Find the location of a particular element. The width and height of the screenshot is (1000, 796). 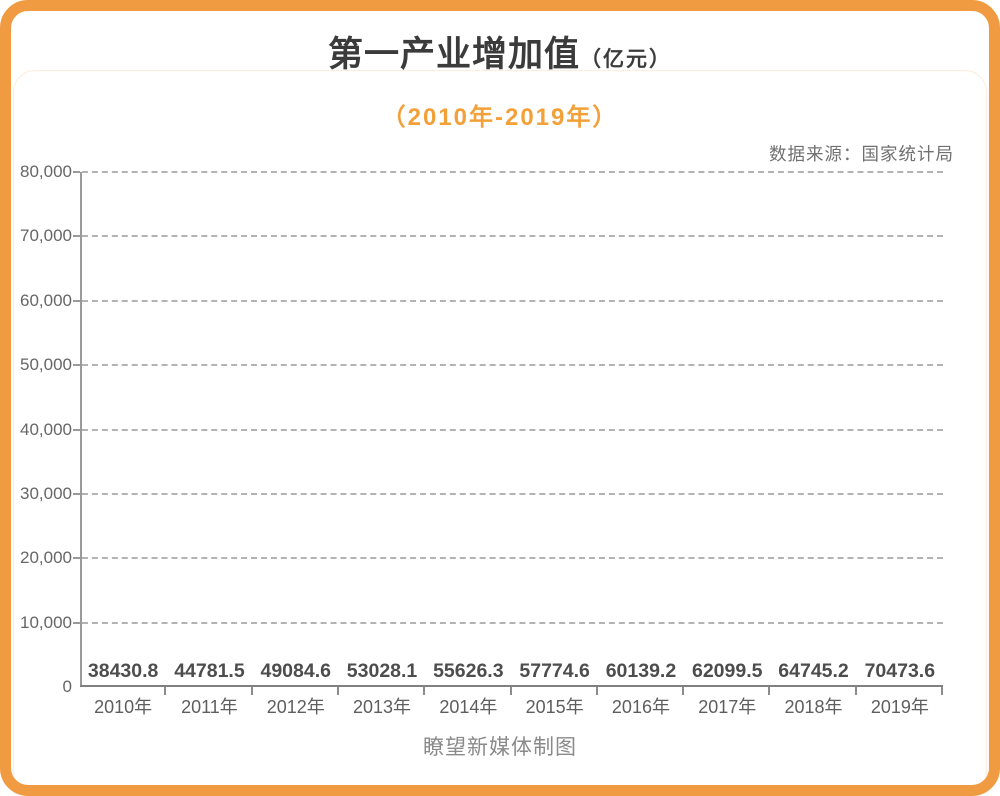

x-axis-label-2014年: 2014年 is located at coordinates (468, 707).